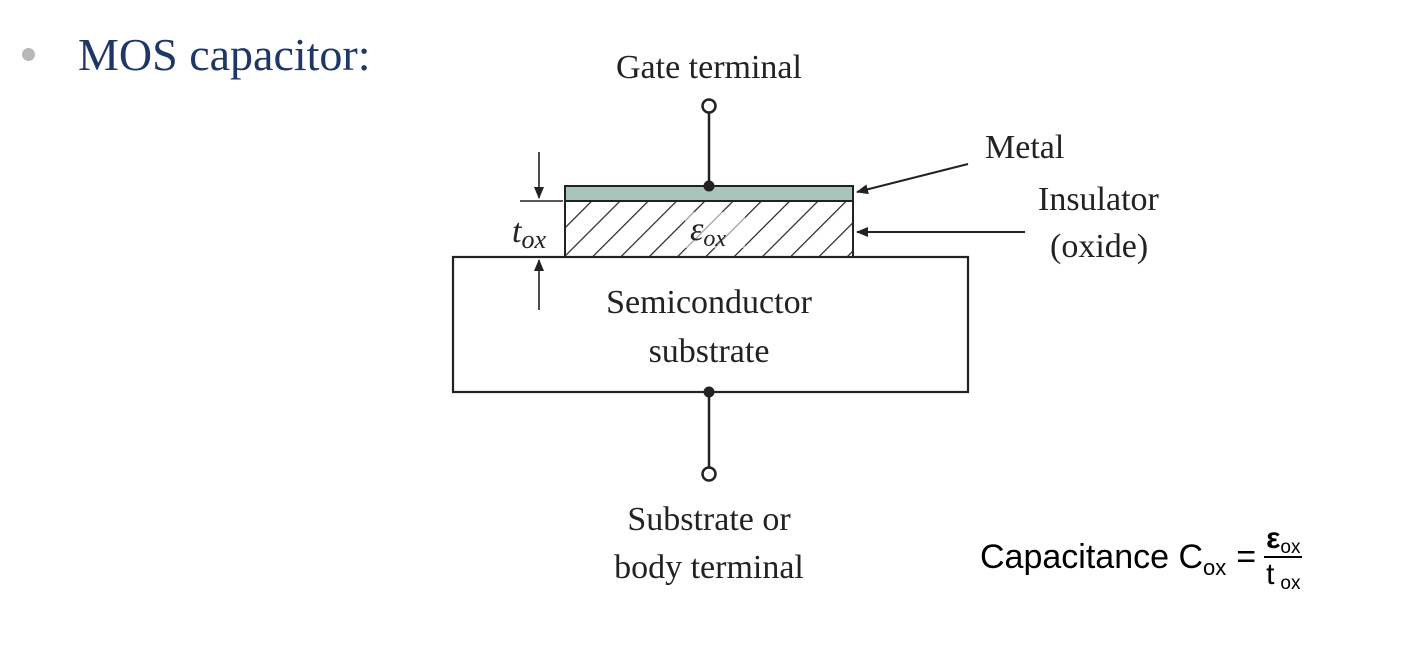  Describe the element at coordinates (709, 351) in the screenshot. I see `substrate-label-line2: substrate` at that location.